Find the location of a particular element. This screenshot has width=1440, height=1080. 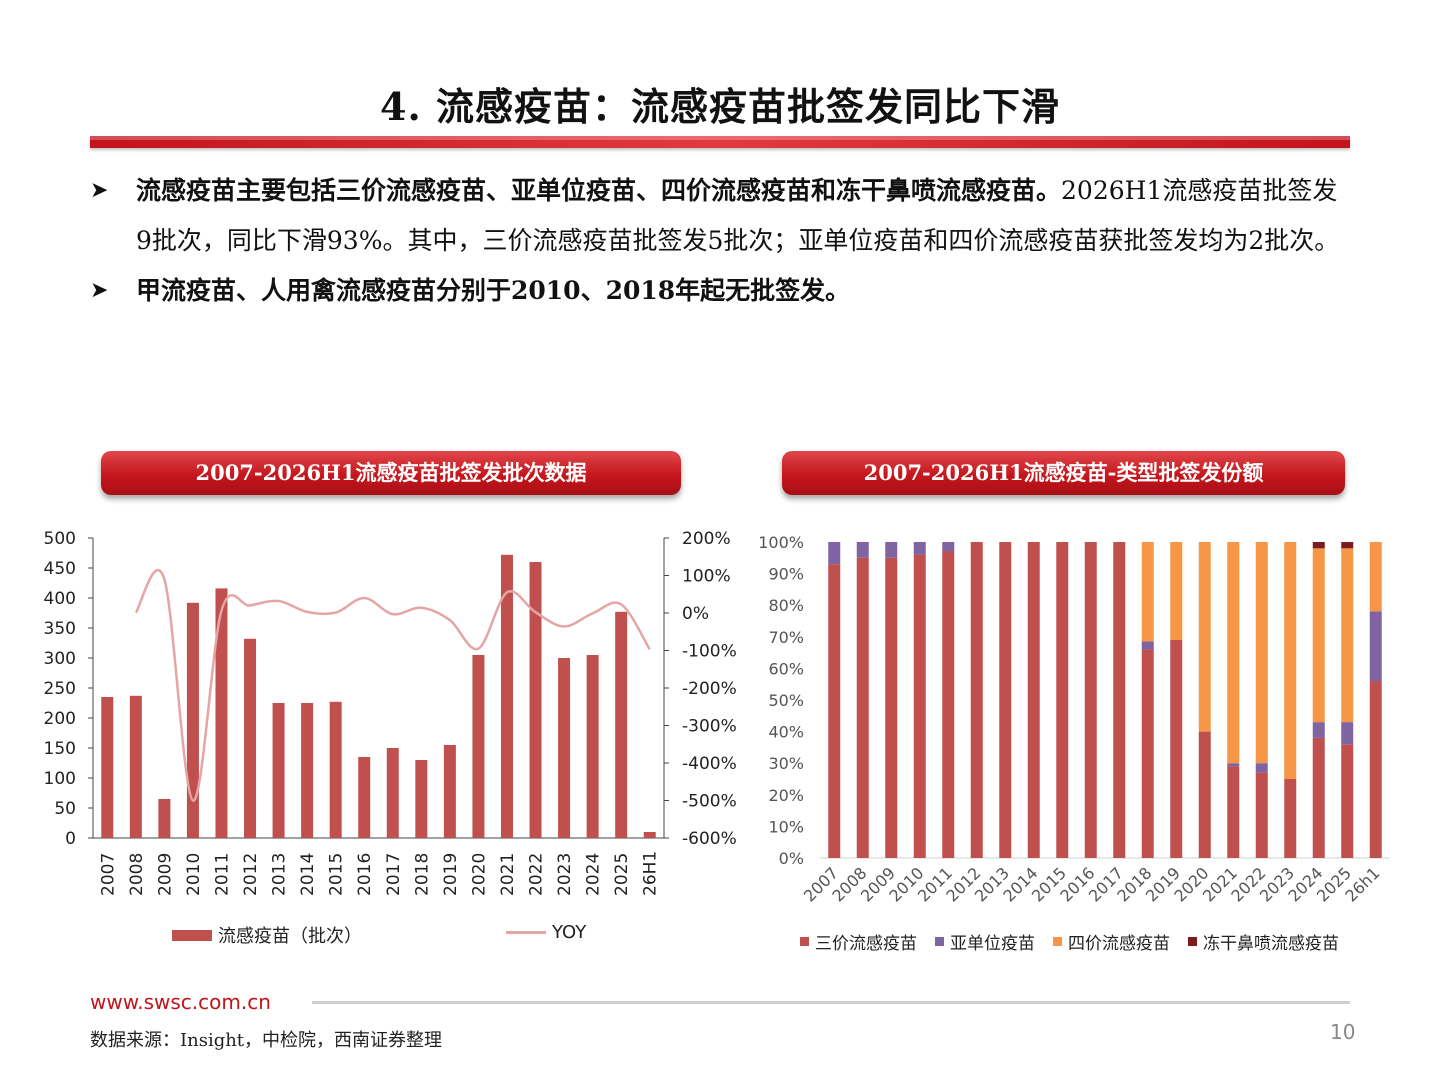

right-tick-label: -400% is located at coordinates (709, 764).